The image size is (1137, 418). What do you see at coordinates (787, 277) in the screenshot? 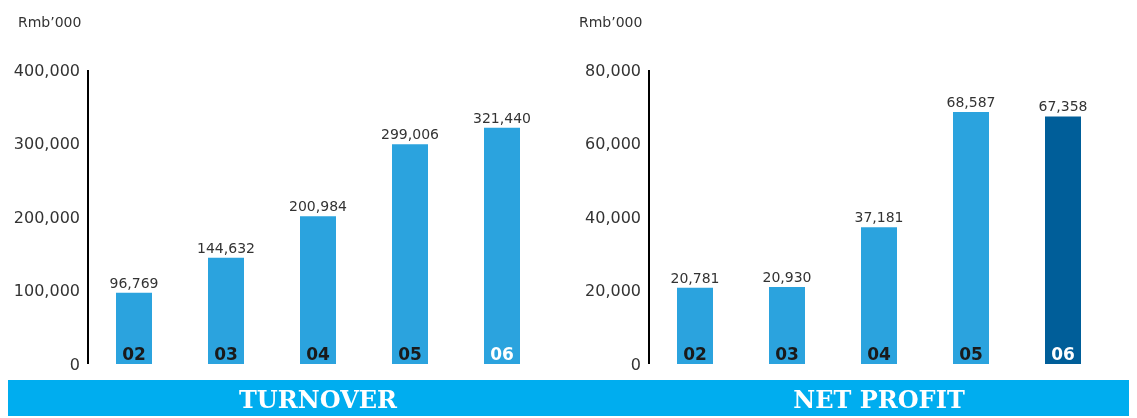
I see `data-label: 20,930` at bounding box center [787, 277].